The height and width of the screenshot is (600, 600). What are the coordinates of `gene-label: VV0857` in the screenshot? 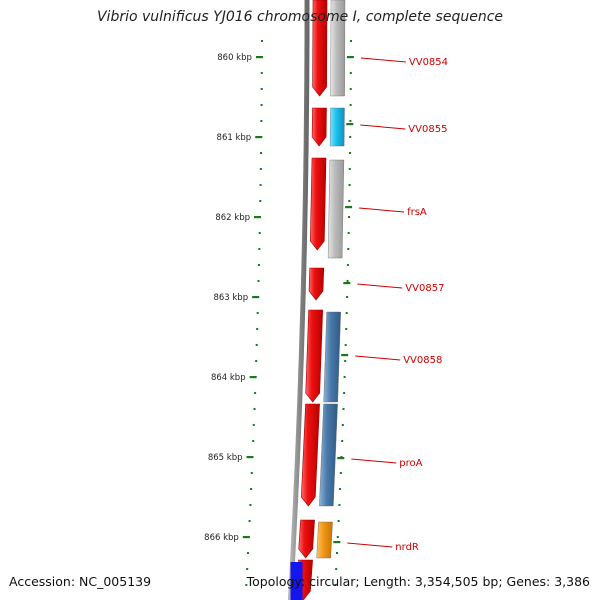 It's located at (424, 288).